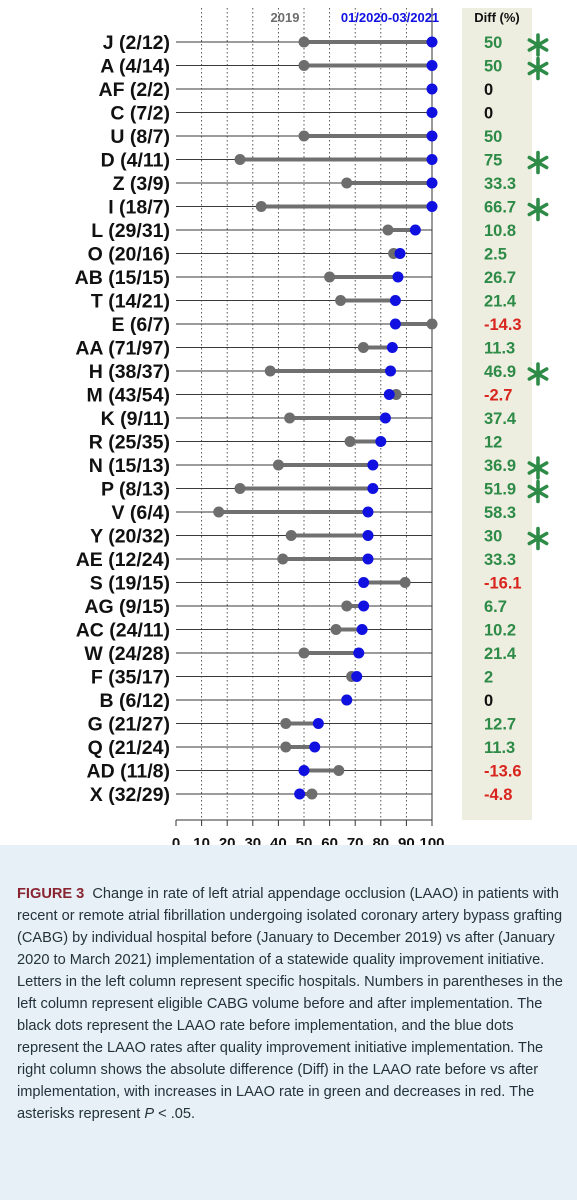 Image resolution: width=577 pixels, height=1200 pixels. Describe the element at coordinates (278, 840) in the screenshot. I see `x-tick-label: 40` at that location.